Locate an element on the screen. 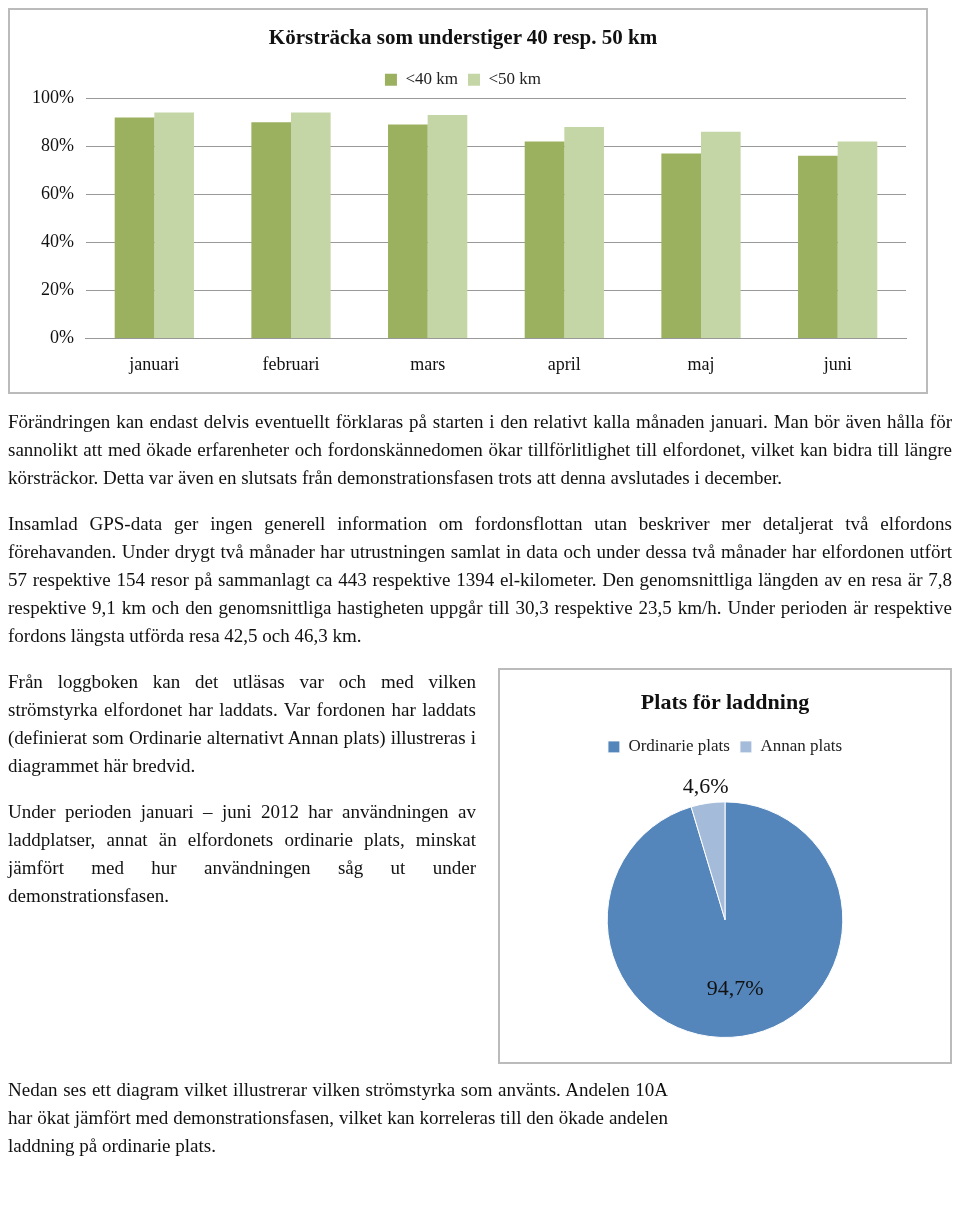 This screenshot has height=1209, width=960. y-tick-label: 20% is located at coordinates (57, 289).